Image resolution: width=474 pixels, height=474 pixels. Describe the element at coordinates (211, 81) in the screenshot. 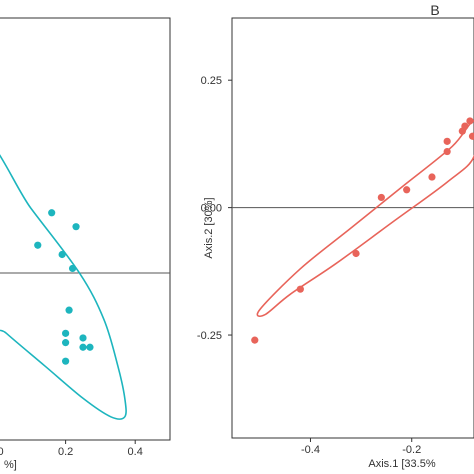

I see `y-tick-label: 0.25` at that location.